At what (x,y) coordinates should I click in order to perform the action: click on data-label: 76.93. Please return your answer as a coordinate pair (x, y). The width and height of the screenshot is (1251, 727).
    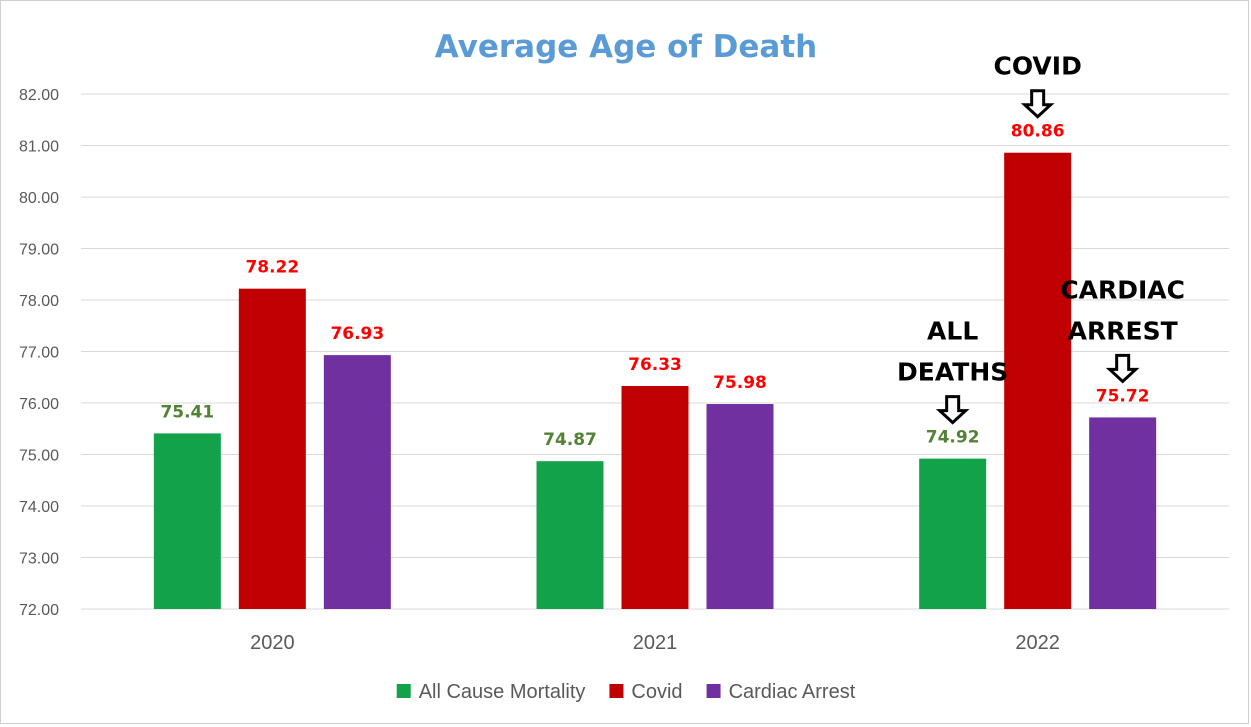
    Looking at the image, I should click on (357, 334).